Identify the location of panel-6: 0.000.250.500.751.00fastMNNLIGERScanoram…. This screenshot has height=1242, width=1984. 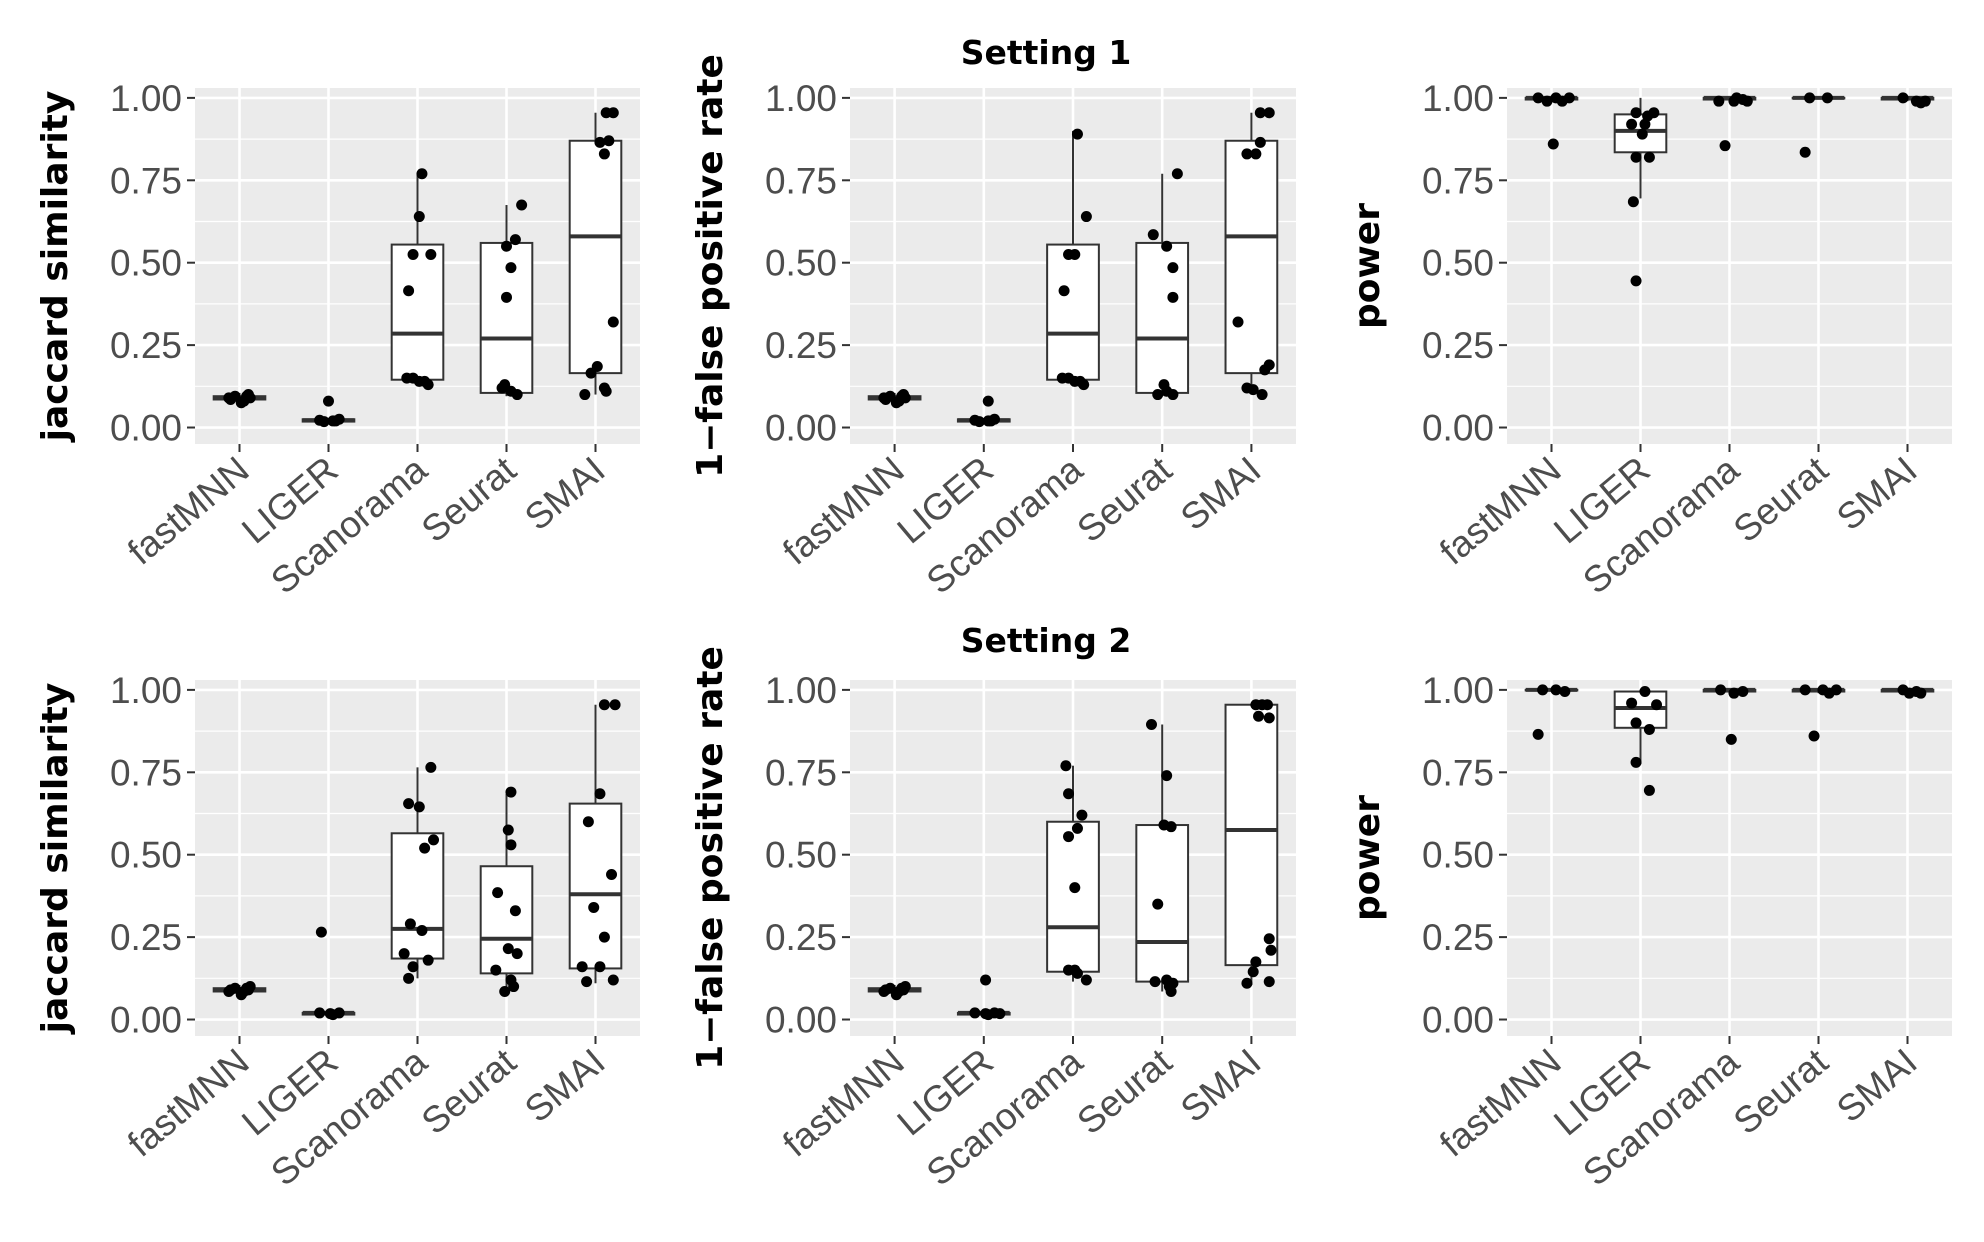
(1649, 932).